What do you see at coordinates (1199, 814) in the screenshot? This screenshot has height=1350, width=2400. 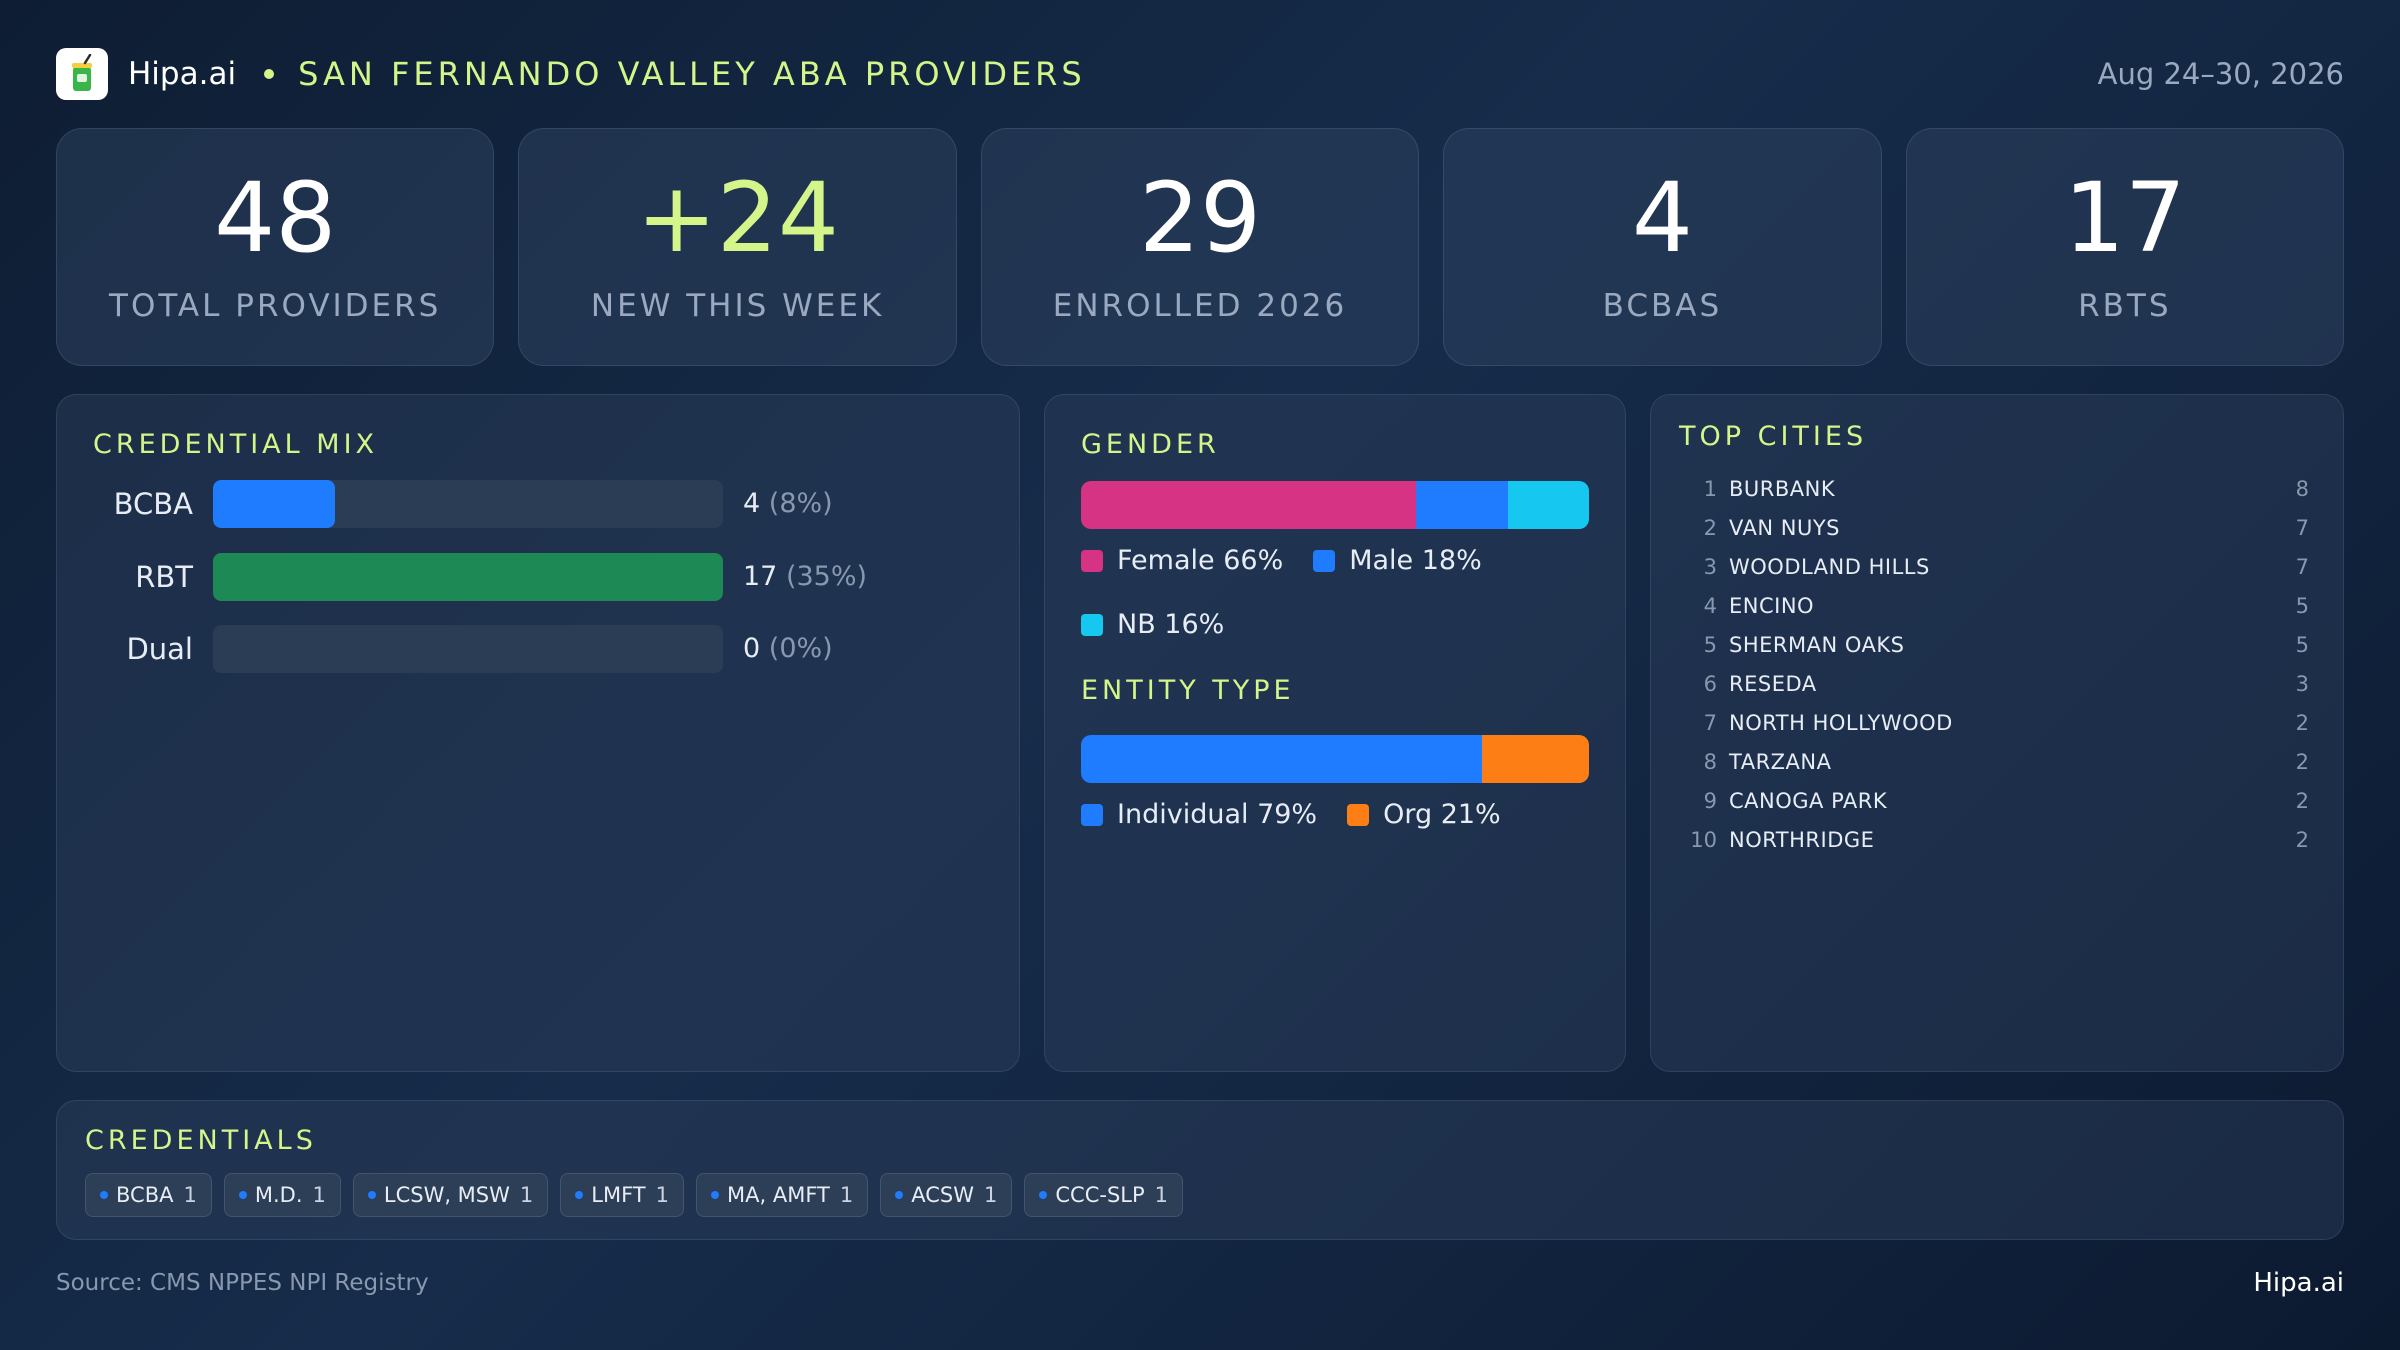 I see `legend-item-individual: Individual 79%` at bounding box center [1199, 814].